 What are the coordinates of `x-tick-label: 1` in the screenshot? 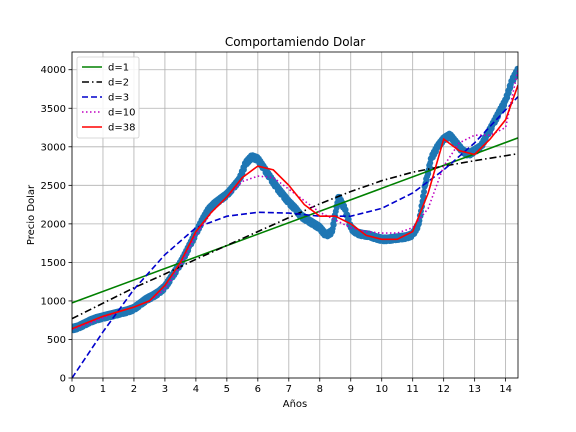 It's located at (103, 389).